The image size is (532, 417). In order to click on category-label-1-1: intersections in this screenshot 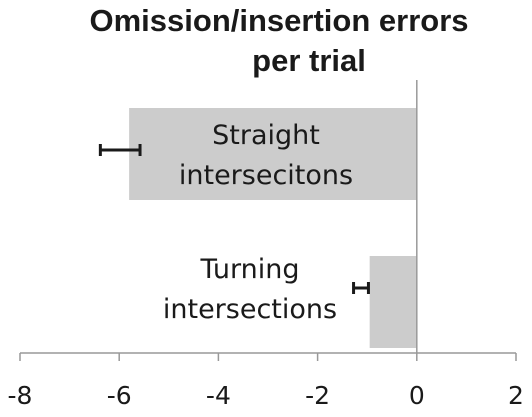, I will do `click(250, 309)`.